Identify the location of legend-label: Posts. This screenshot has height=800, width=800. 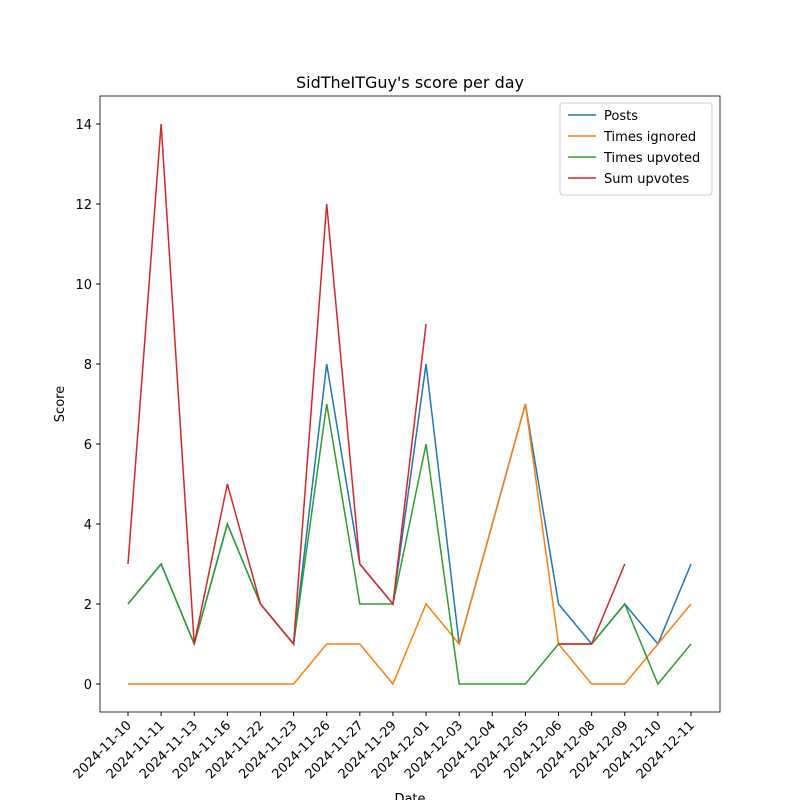
(621, 116).